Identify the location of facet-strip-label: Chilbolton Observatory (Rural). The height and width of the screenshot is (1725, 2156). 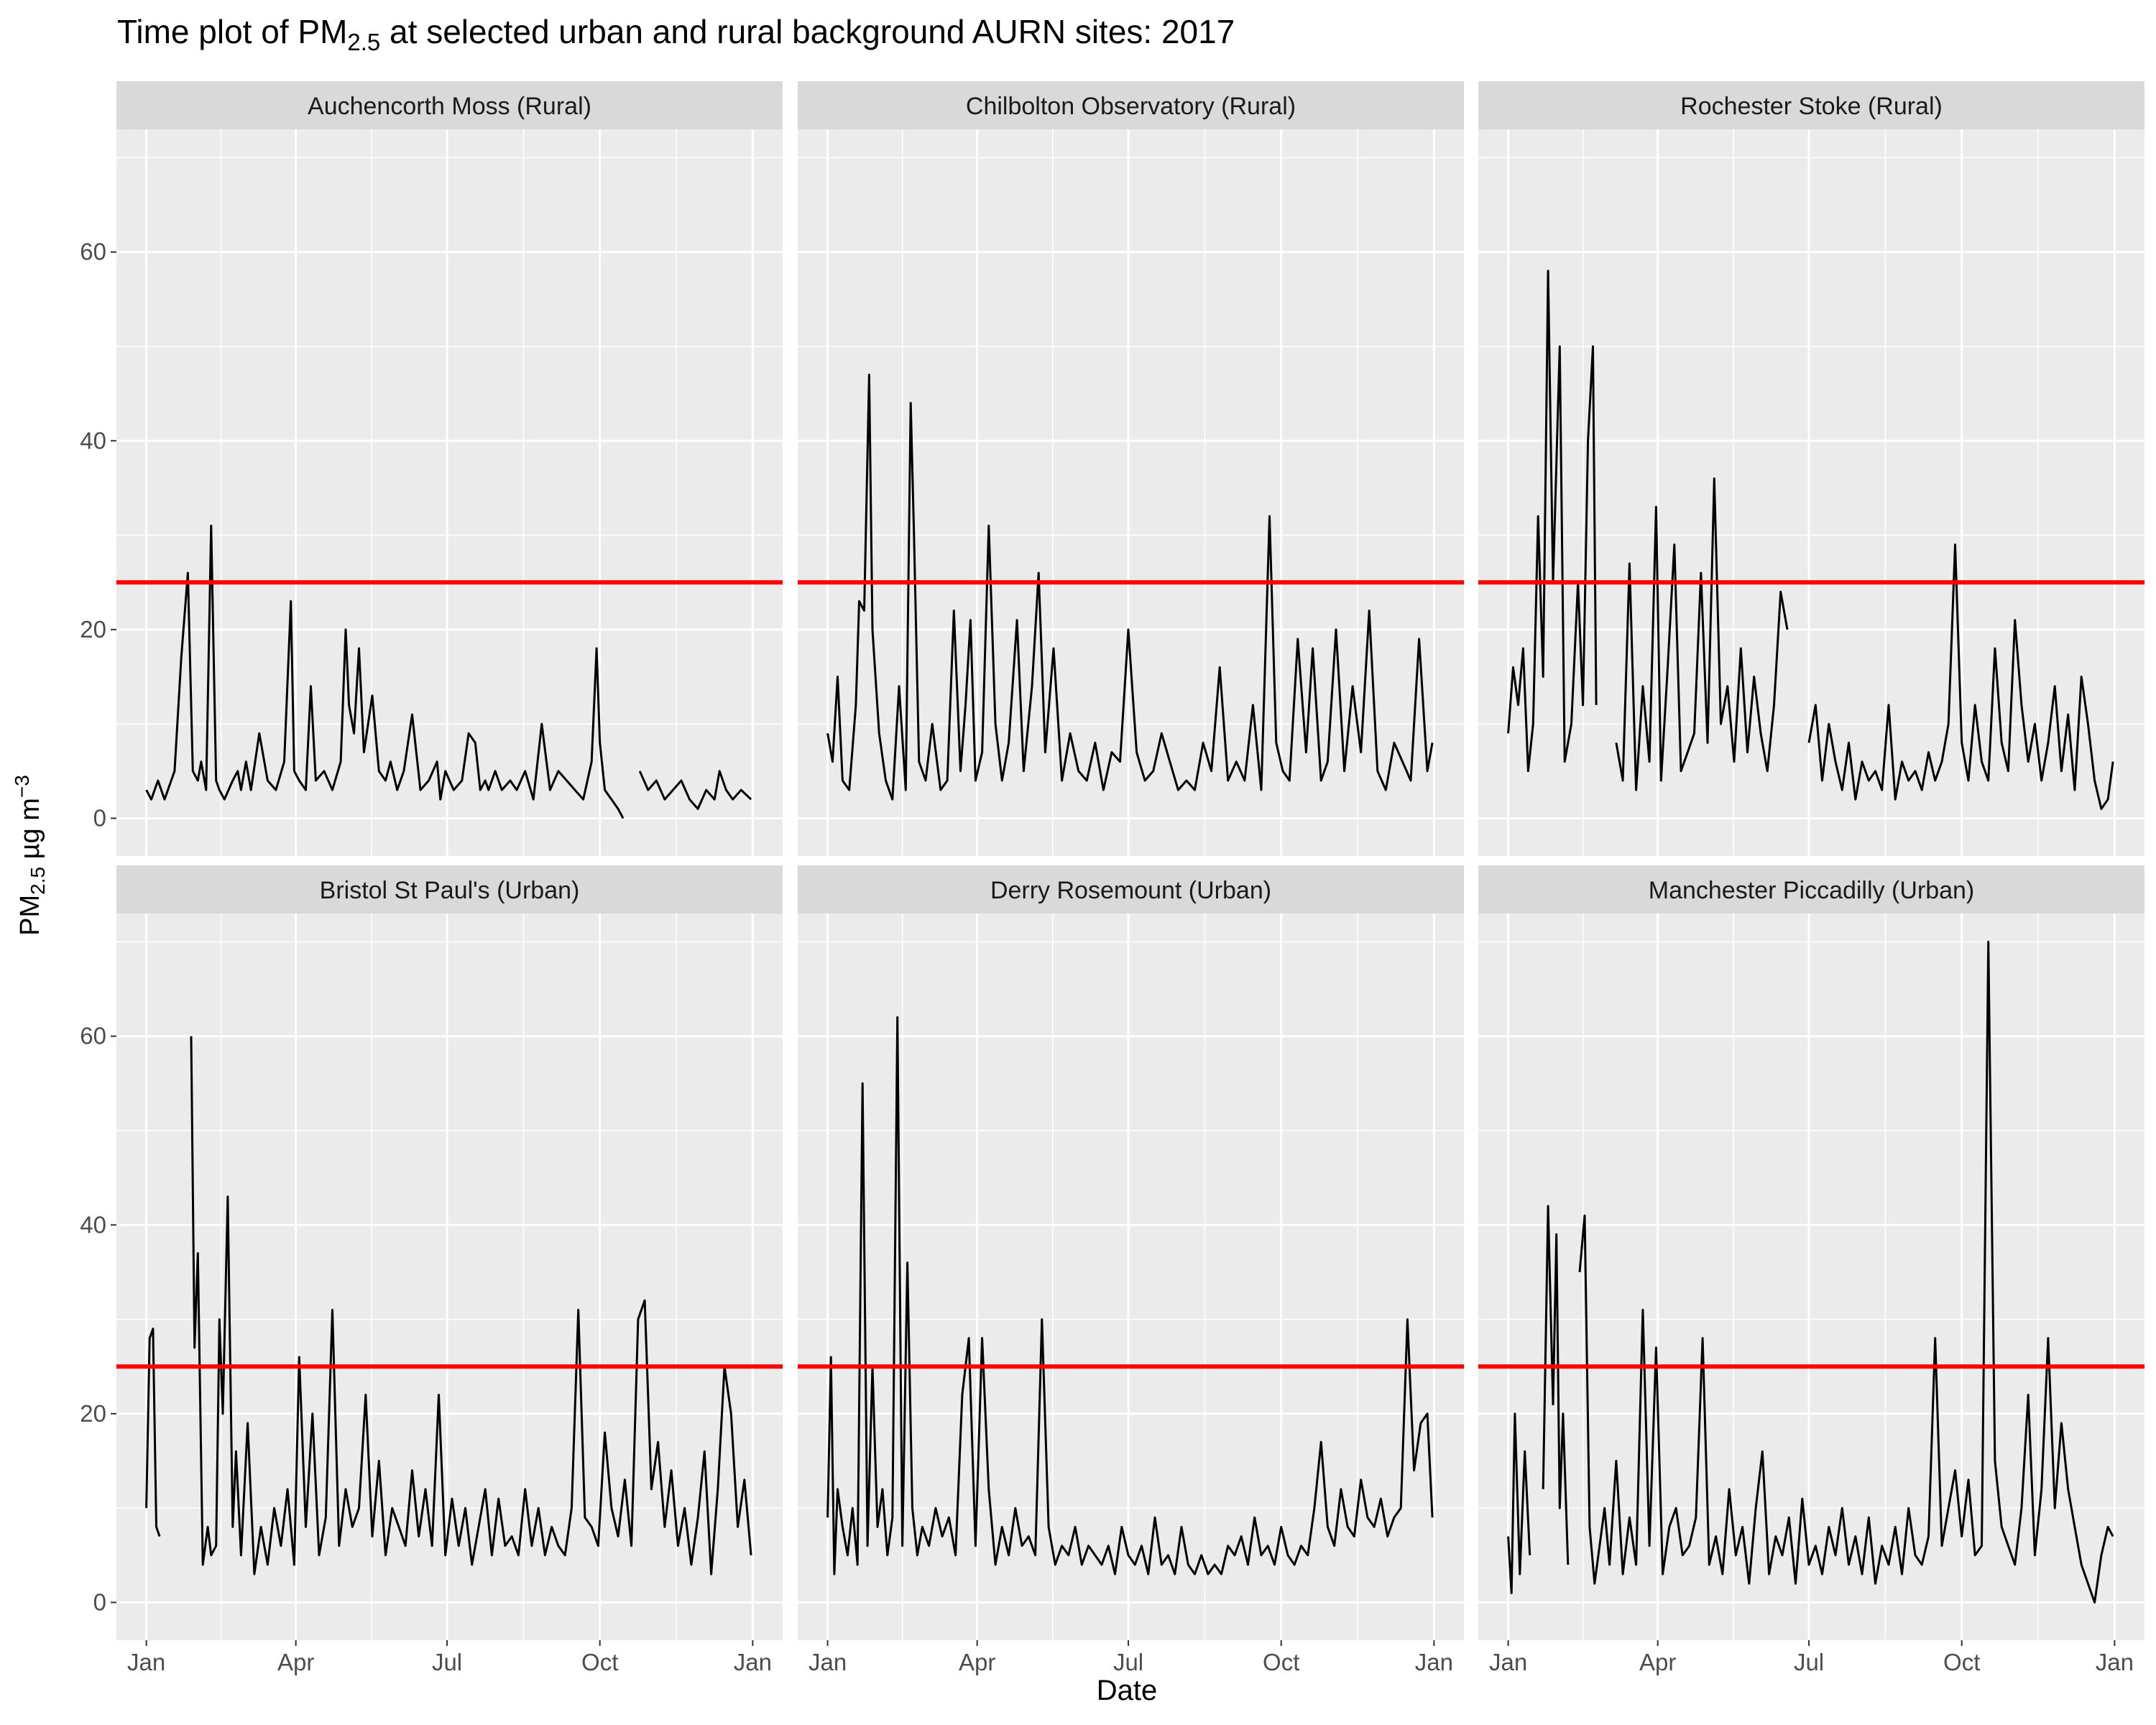
(1131, 106).